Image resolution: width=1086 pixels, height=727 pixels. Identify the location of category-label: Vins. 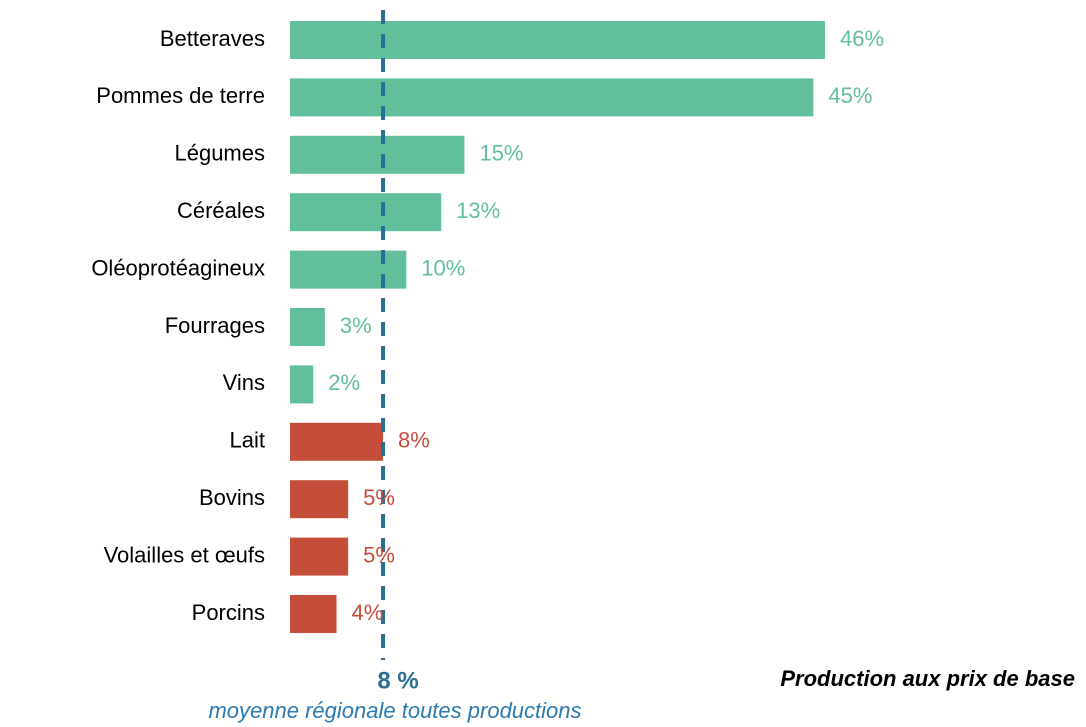
(244, 382).